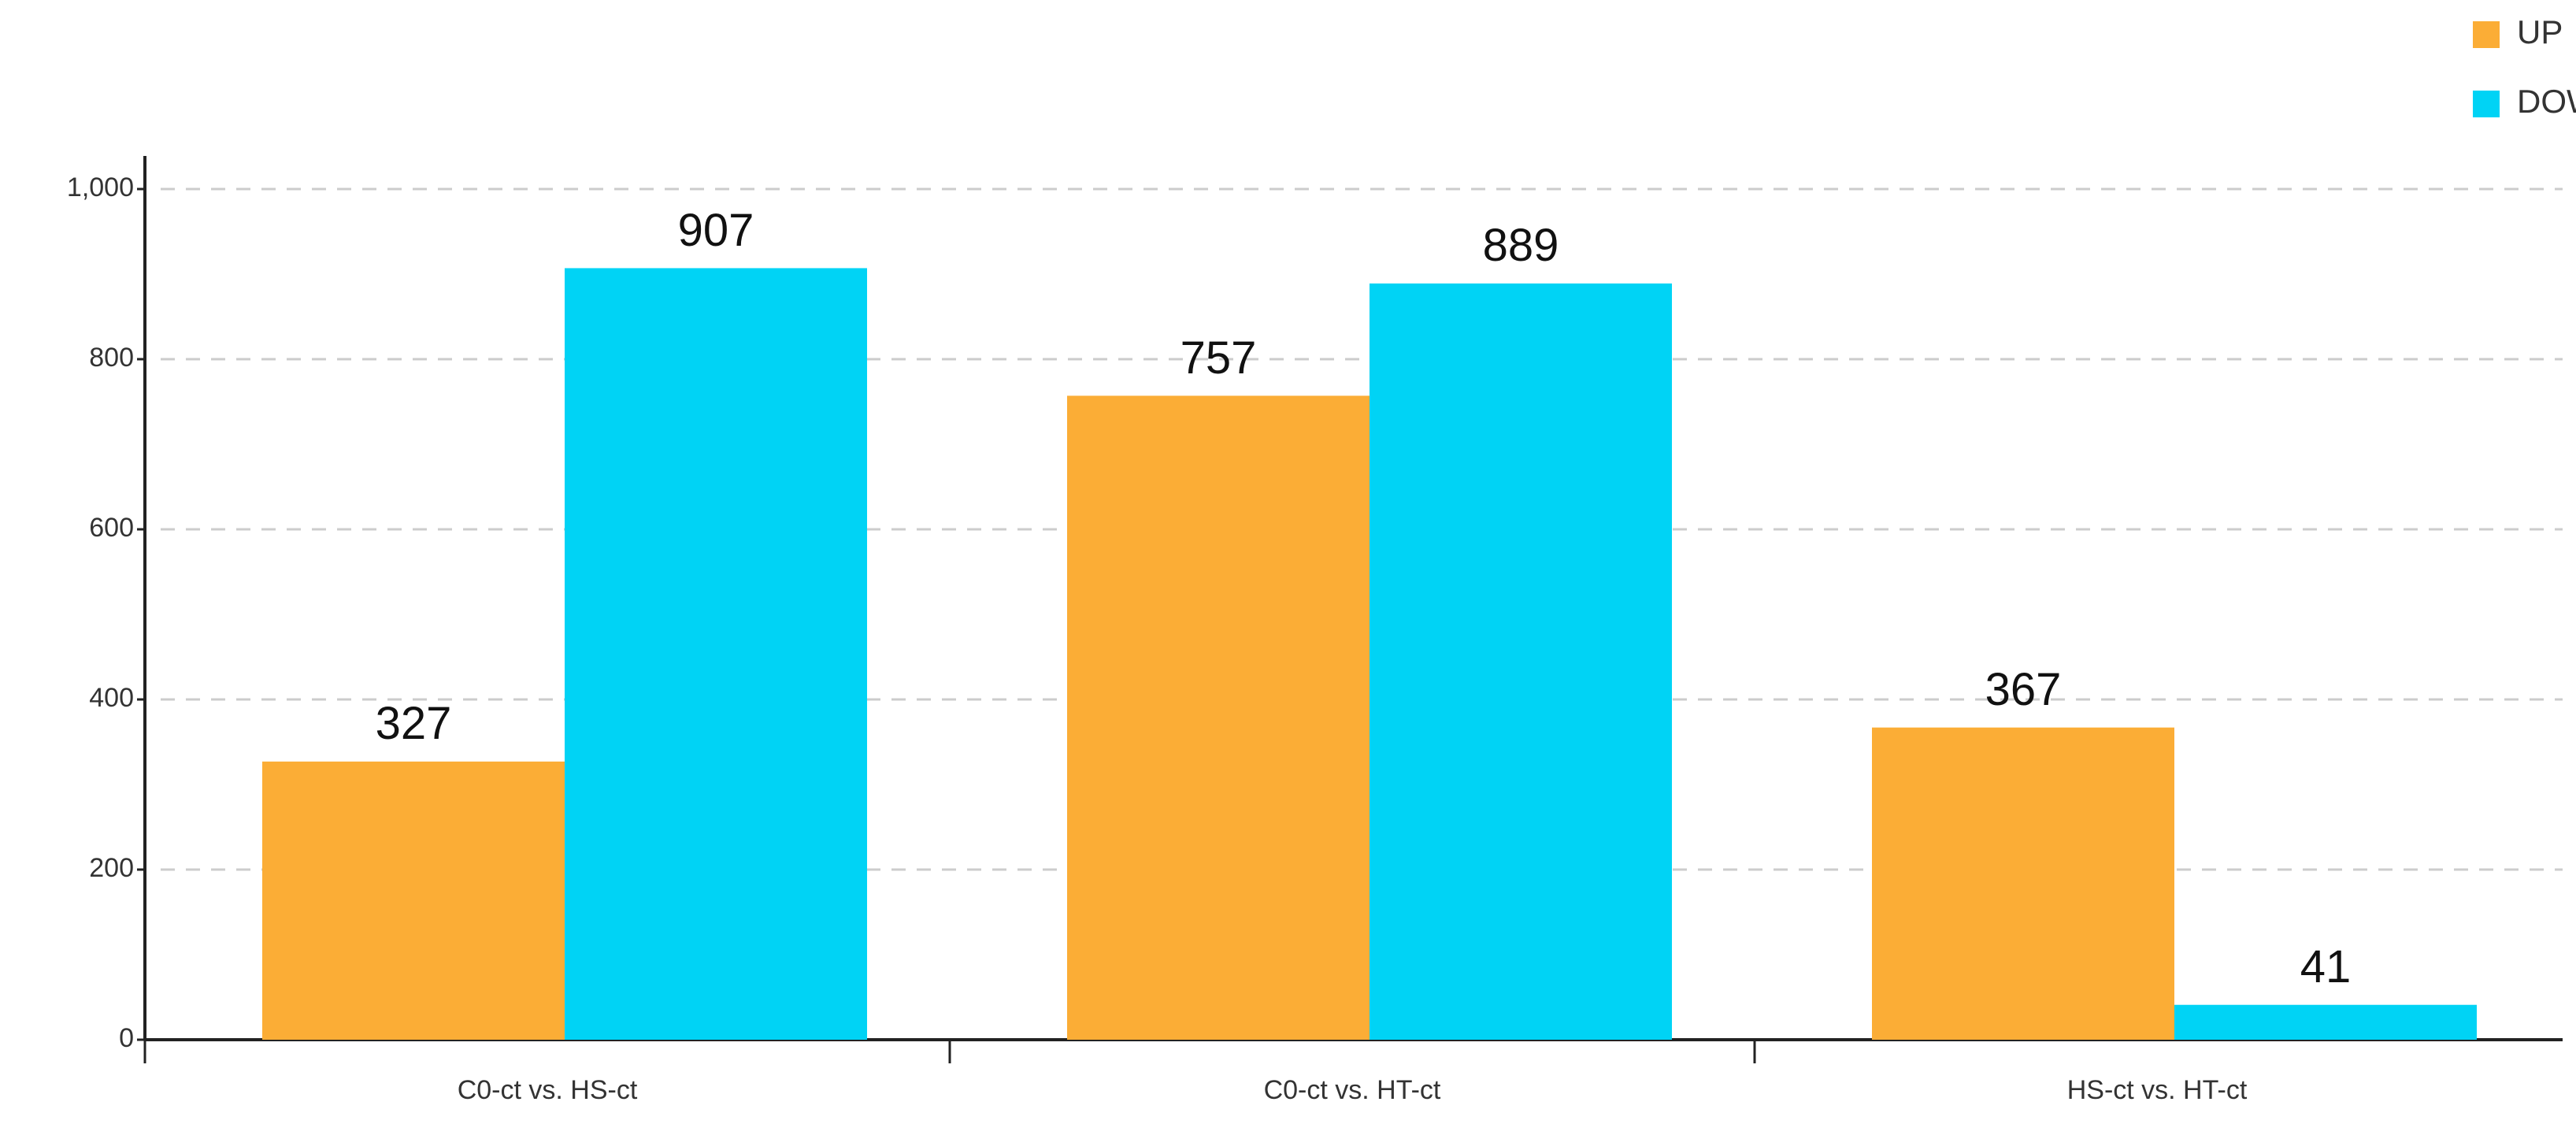  What do you see at coordinates (2157, 1090) in the screenshot?
I see `x-tick-label: HS-ct vs. HT-ct` at bounding box center [2157, 1090].